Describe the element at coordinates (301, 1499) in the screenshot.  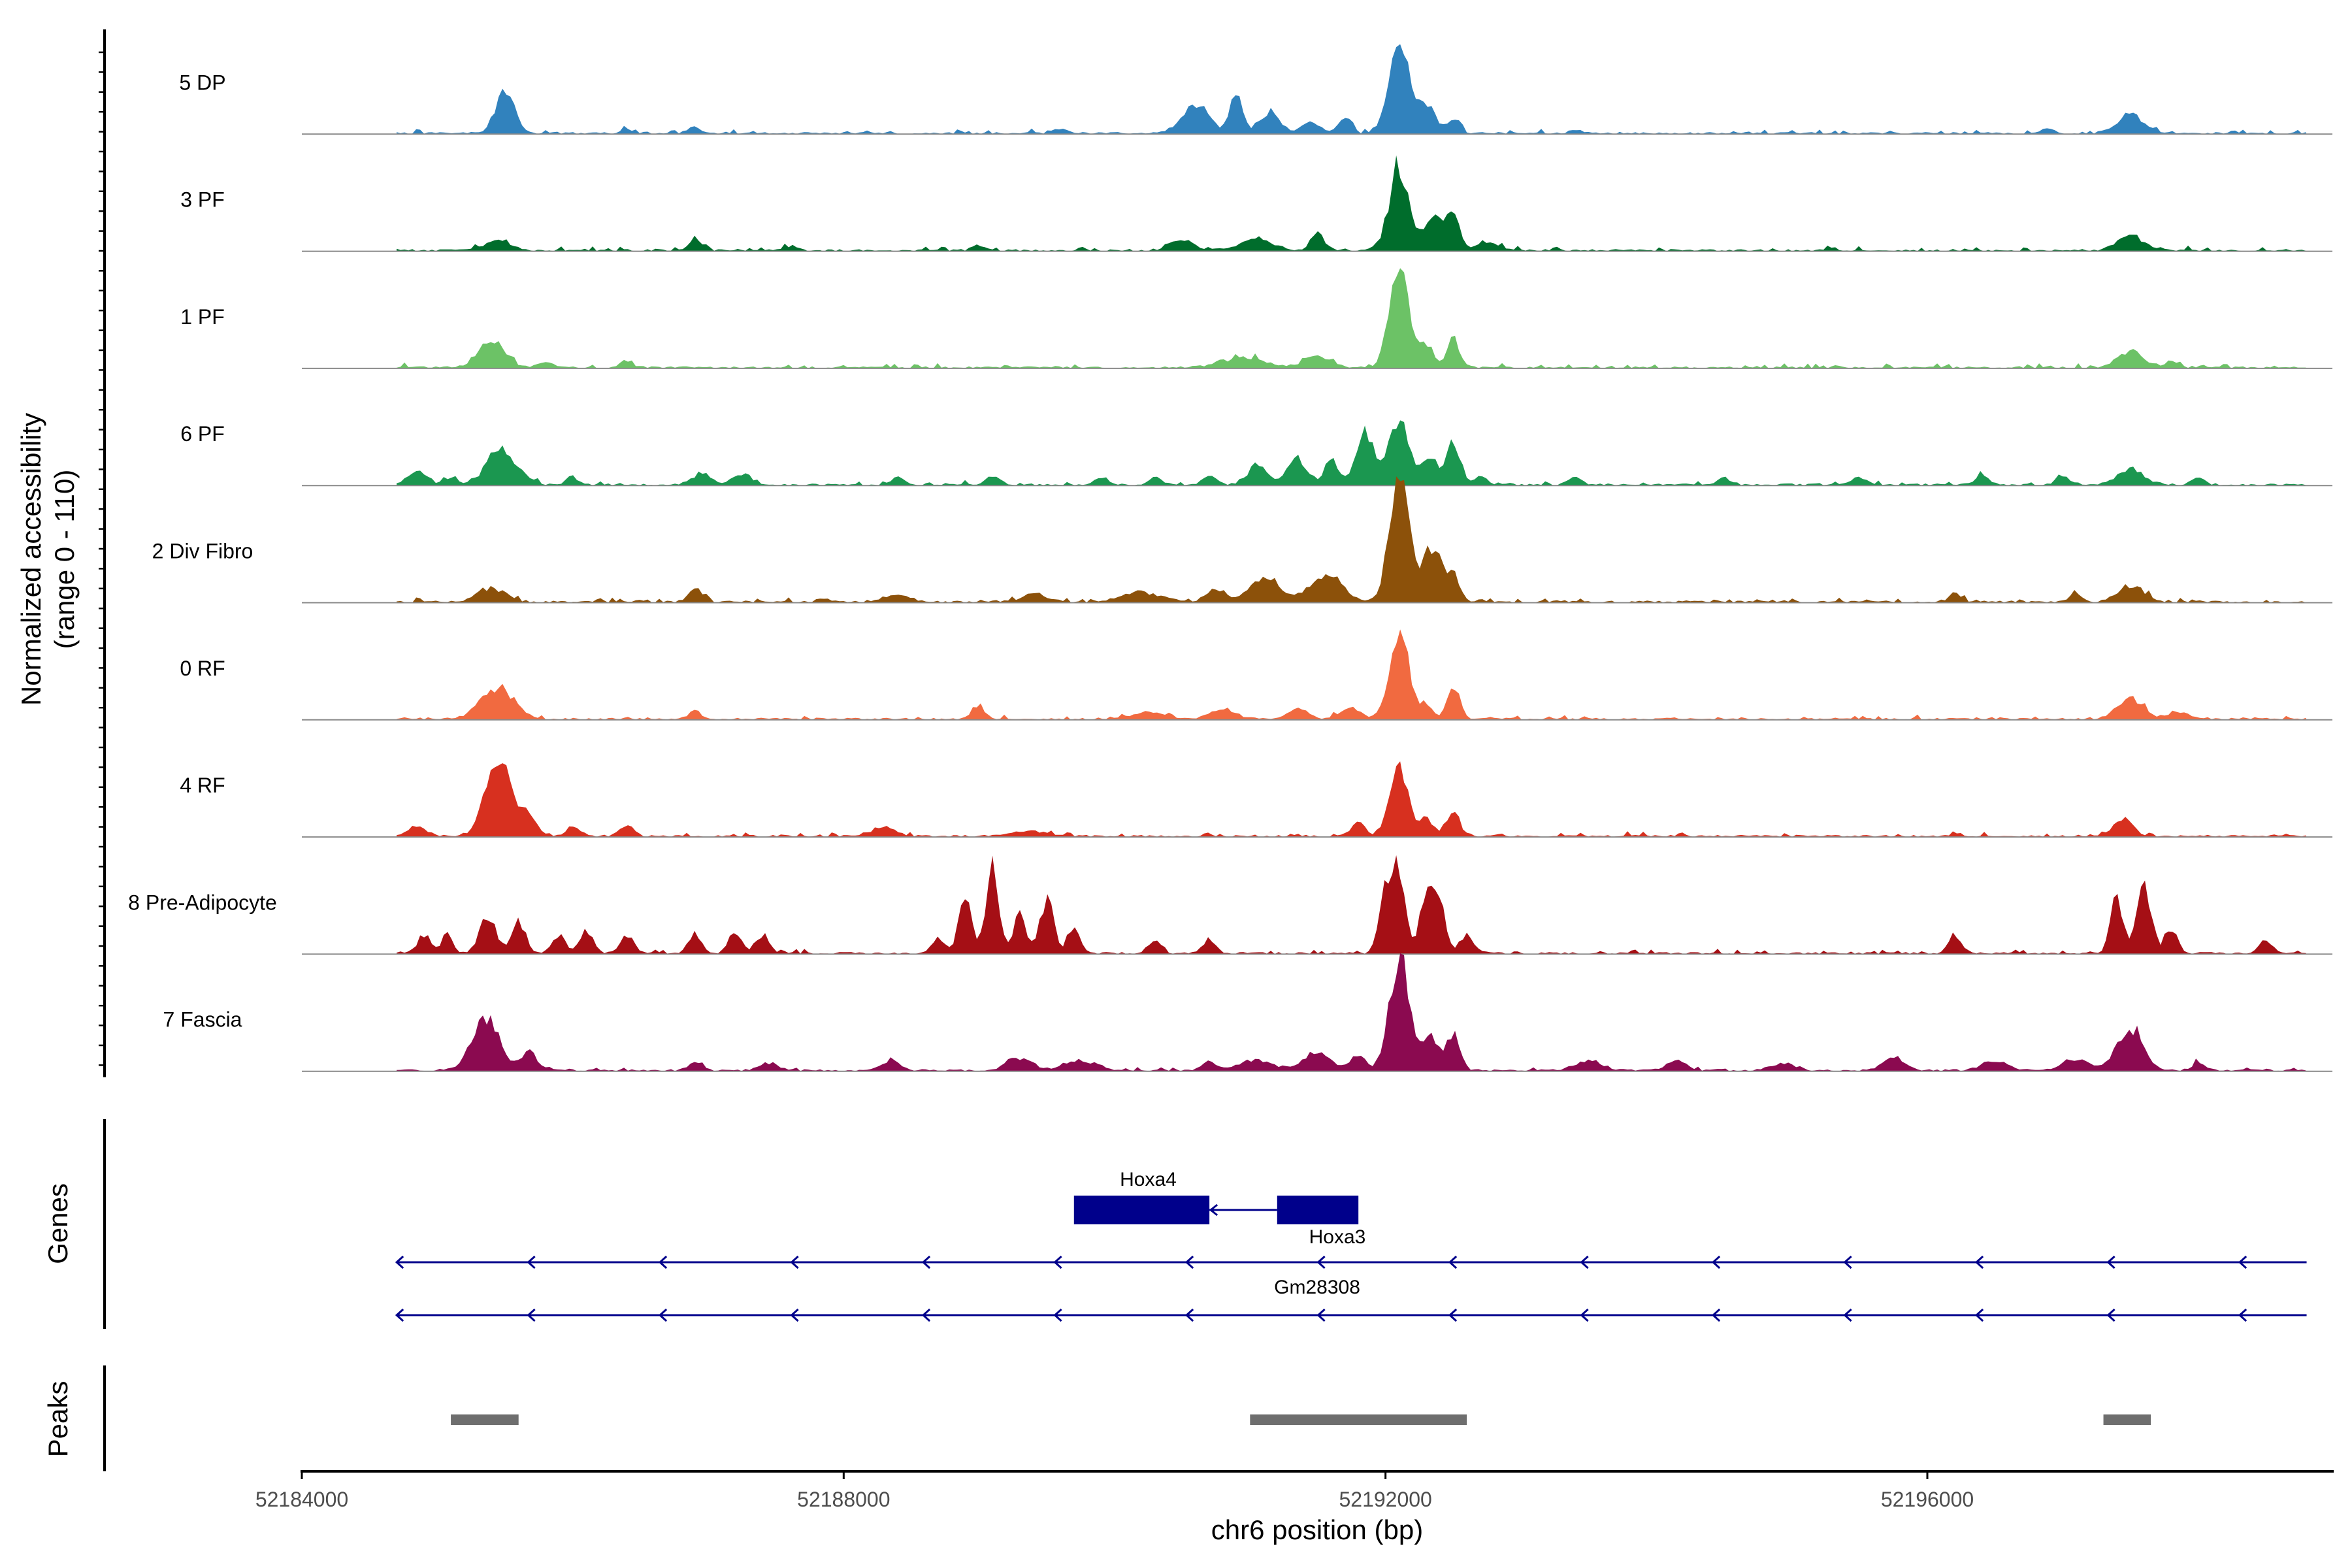
I see `x-tick-label: 52184000` at that location.